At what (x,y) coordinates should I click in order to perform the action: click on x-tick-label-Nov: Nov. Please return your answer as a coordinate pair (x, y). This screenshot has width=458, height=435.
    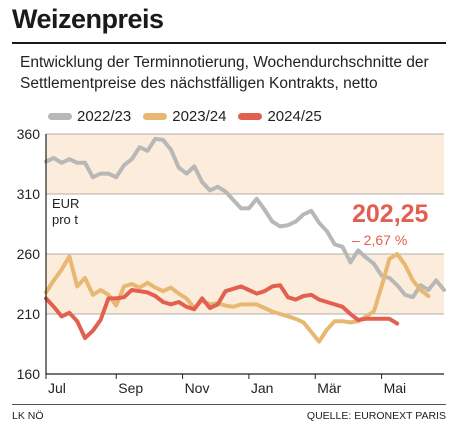
    Looking at the image, I should click on (197, 388).